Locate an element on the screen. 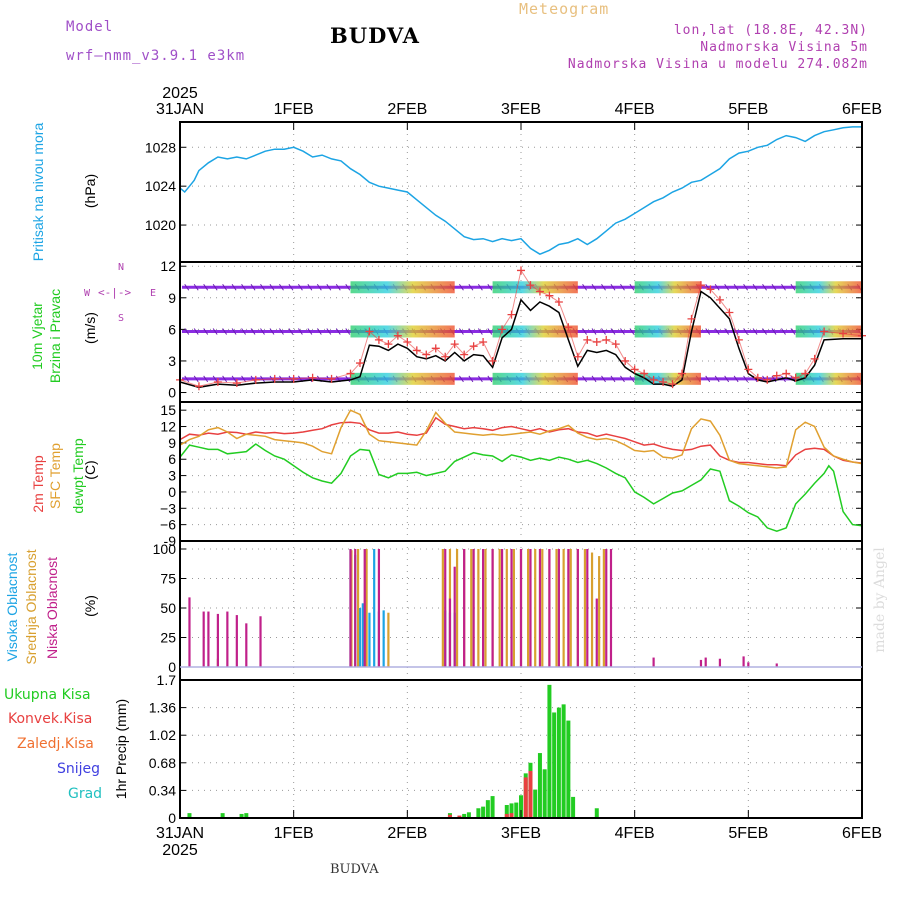 The height and width of the screenshot is (900, 900). ytick-label-wind: 9 is located at coordinates (172, 298).